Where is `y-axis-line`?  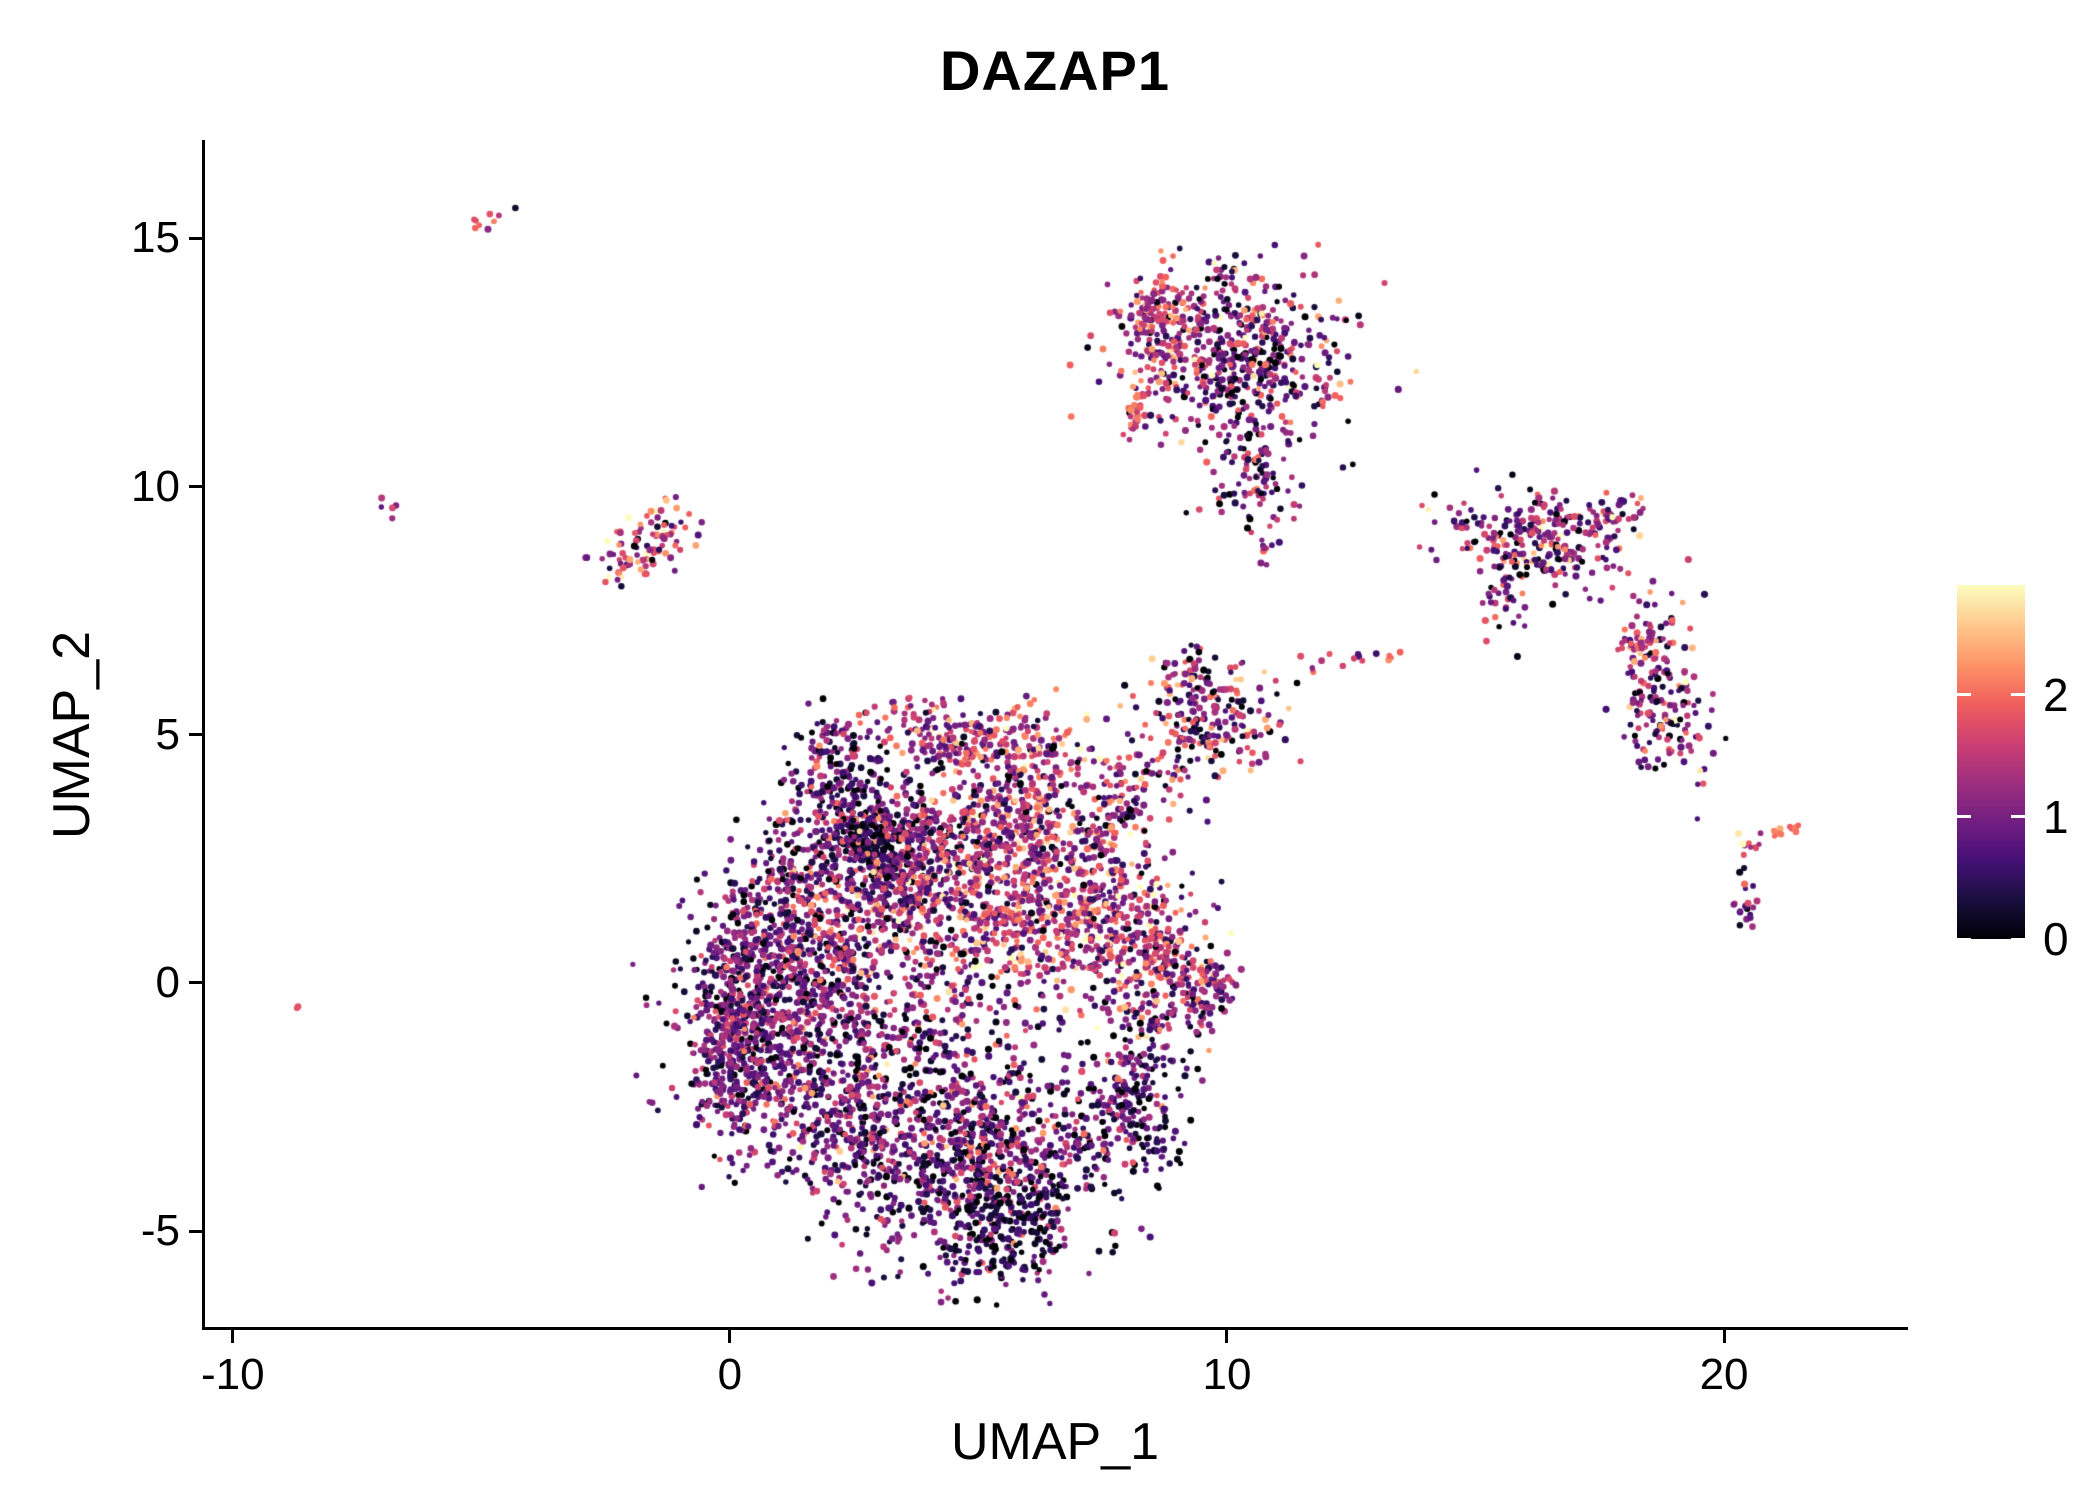 y-axis-line is located at coordinates (203, 735).